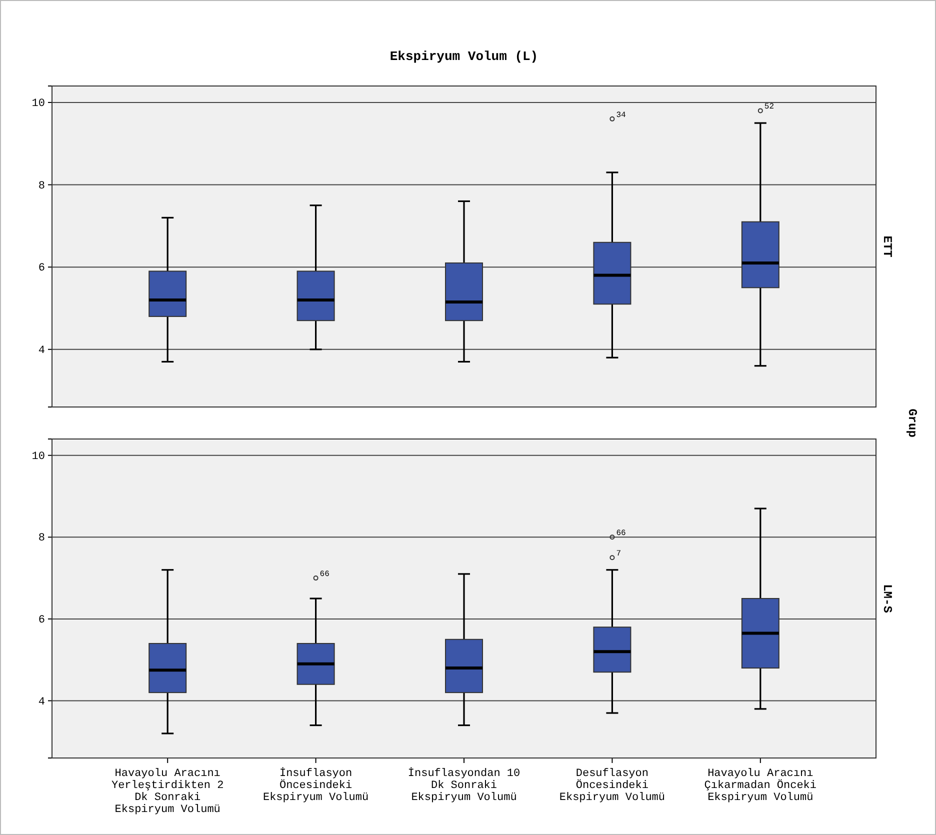  Describe the element at coordinates (887, 598) in the screenshot. I see `y2-axis-title: LM-S` at that location.